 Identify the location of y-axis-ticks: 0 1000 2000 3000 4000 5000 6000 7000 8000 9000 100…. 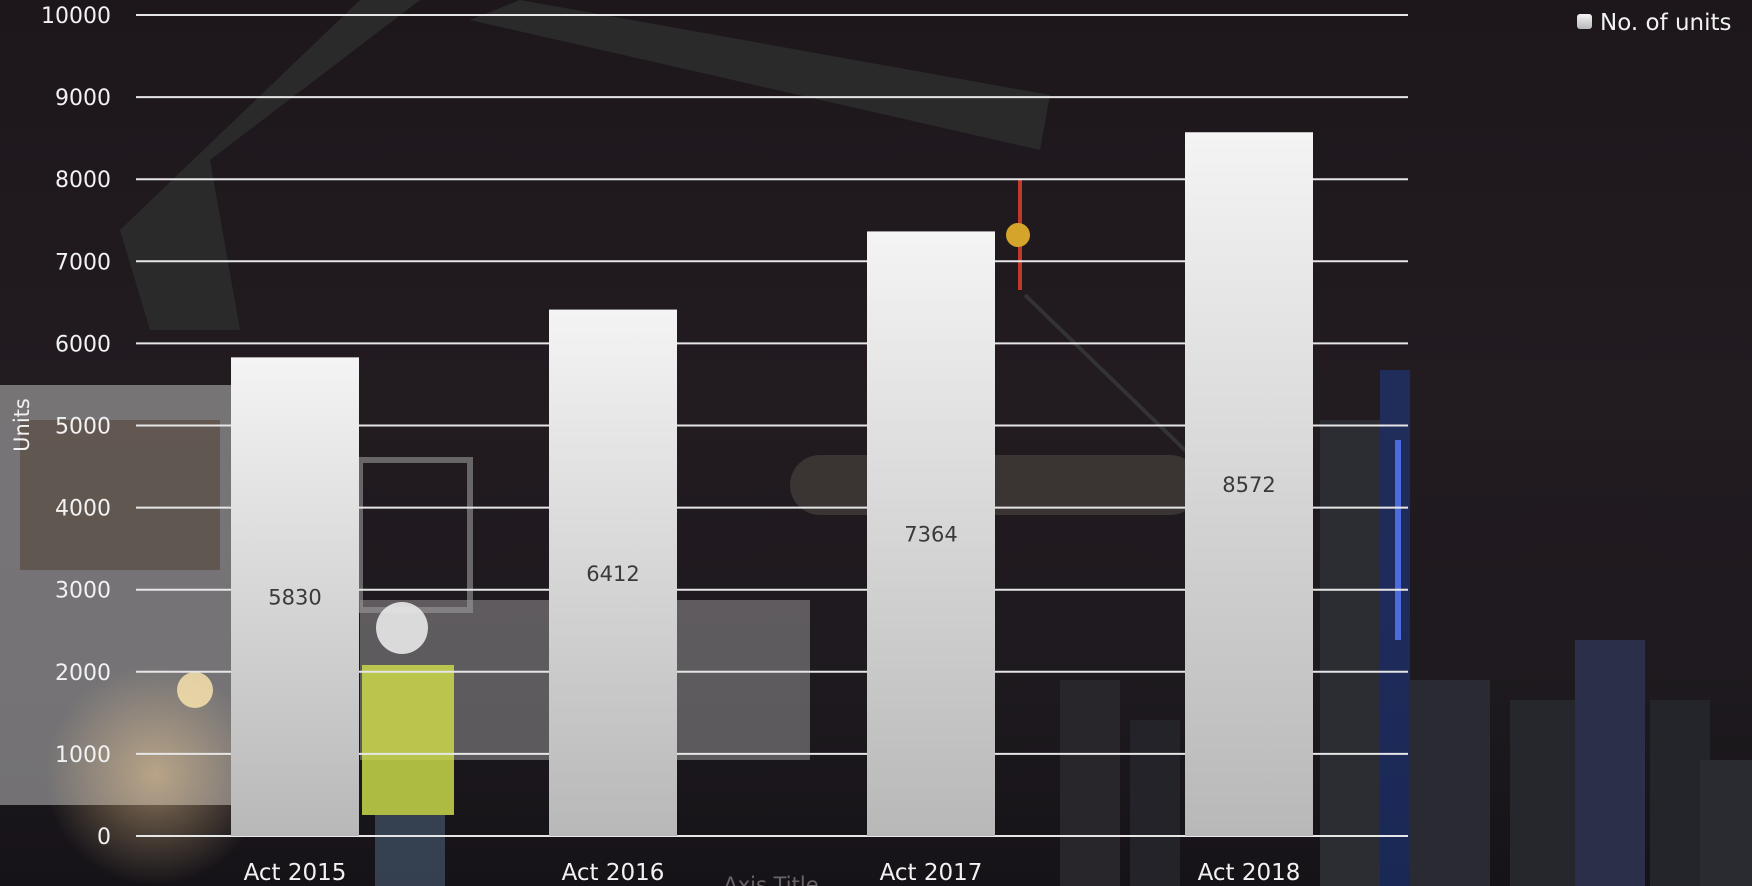
(76, 427).